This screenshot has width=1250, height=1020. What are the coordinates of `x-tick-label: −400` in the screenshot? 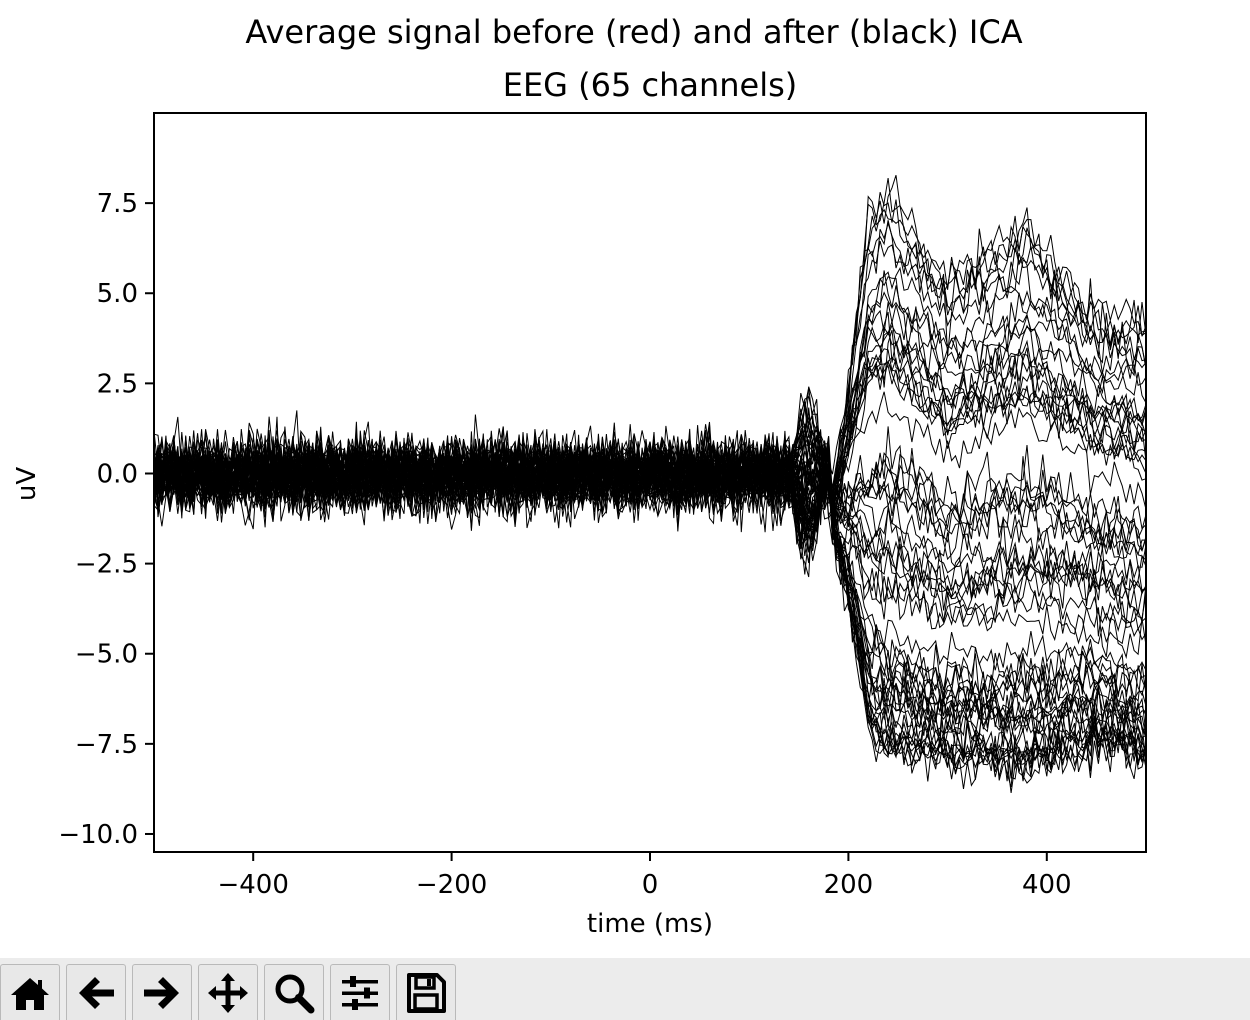 It's located at (252, 885).